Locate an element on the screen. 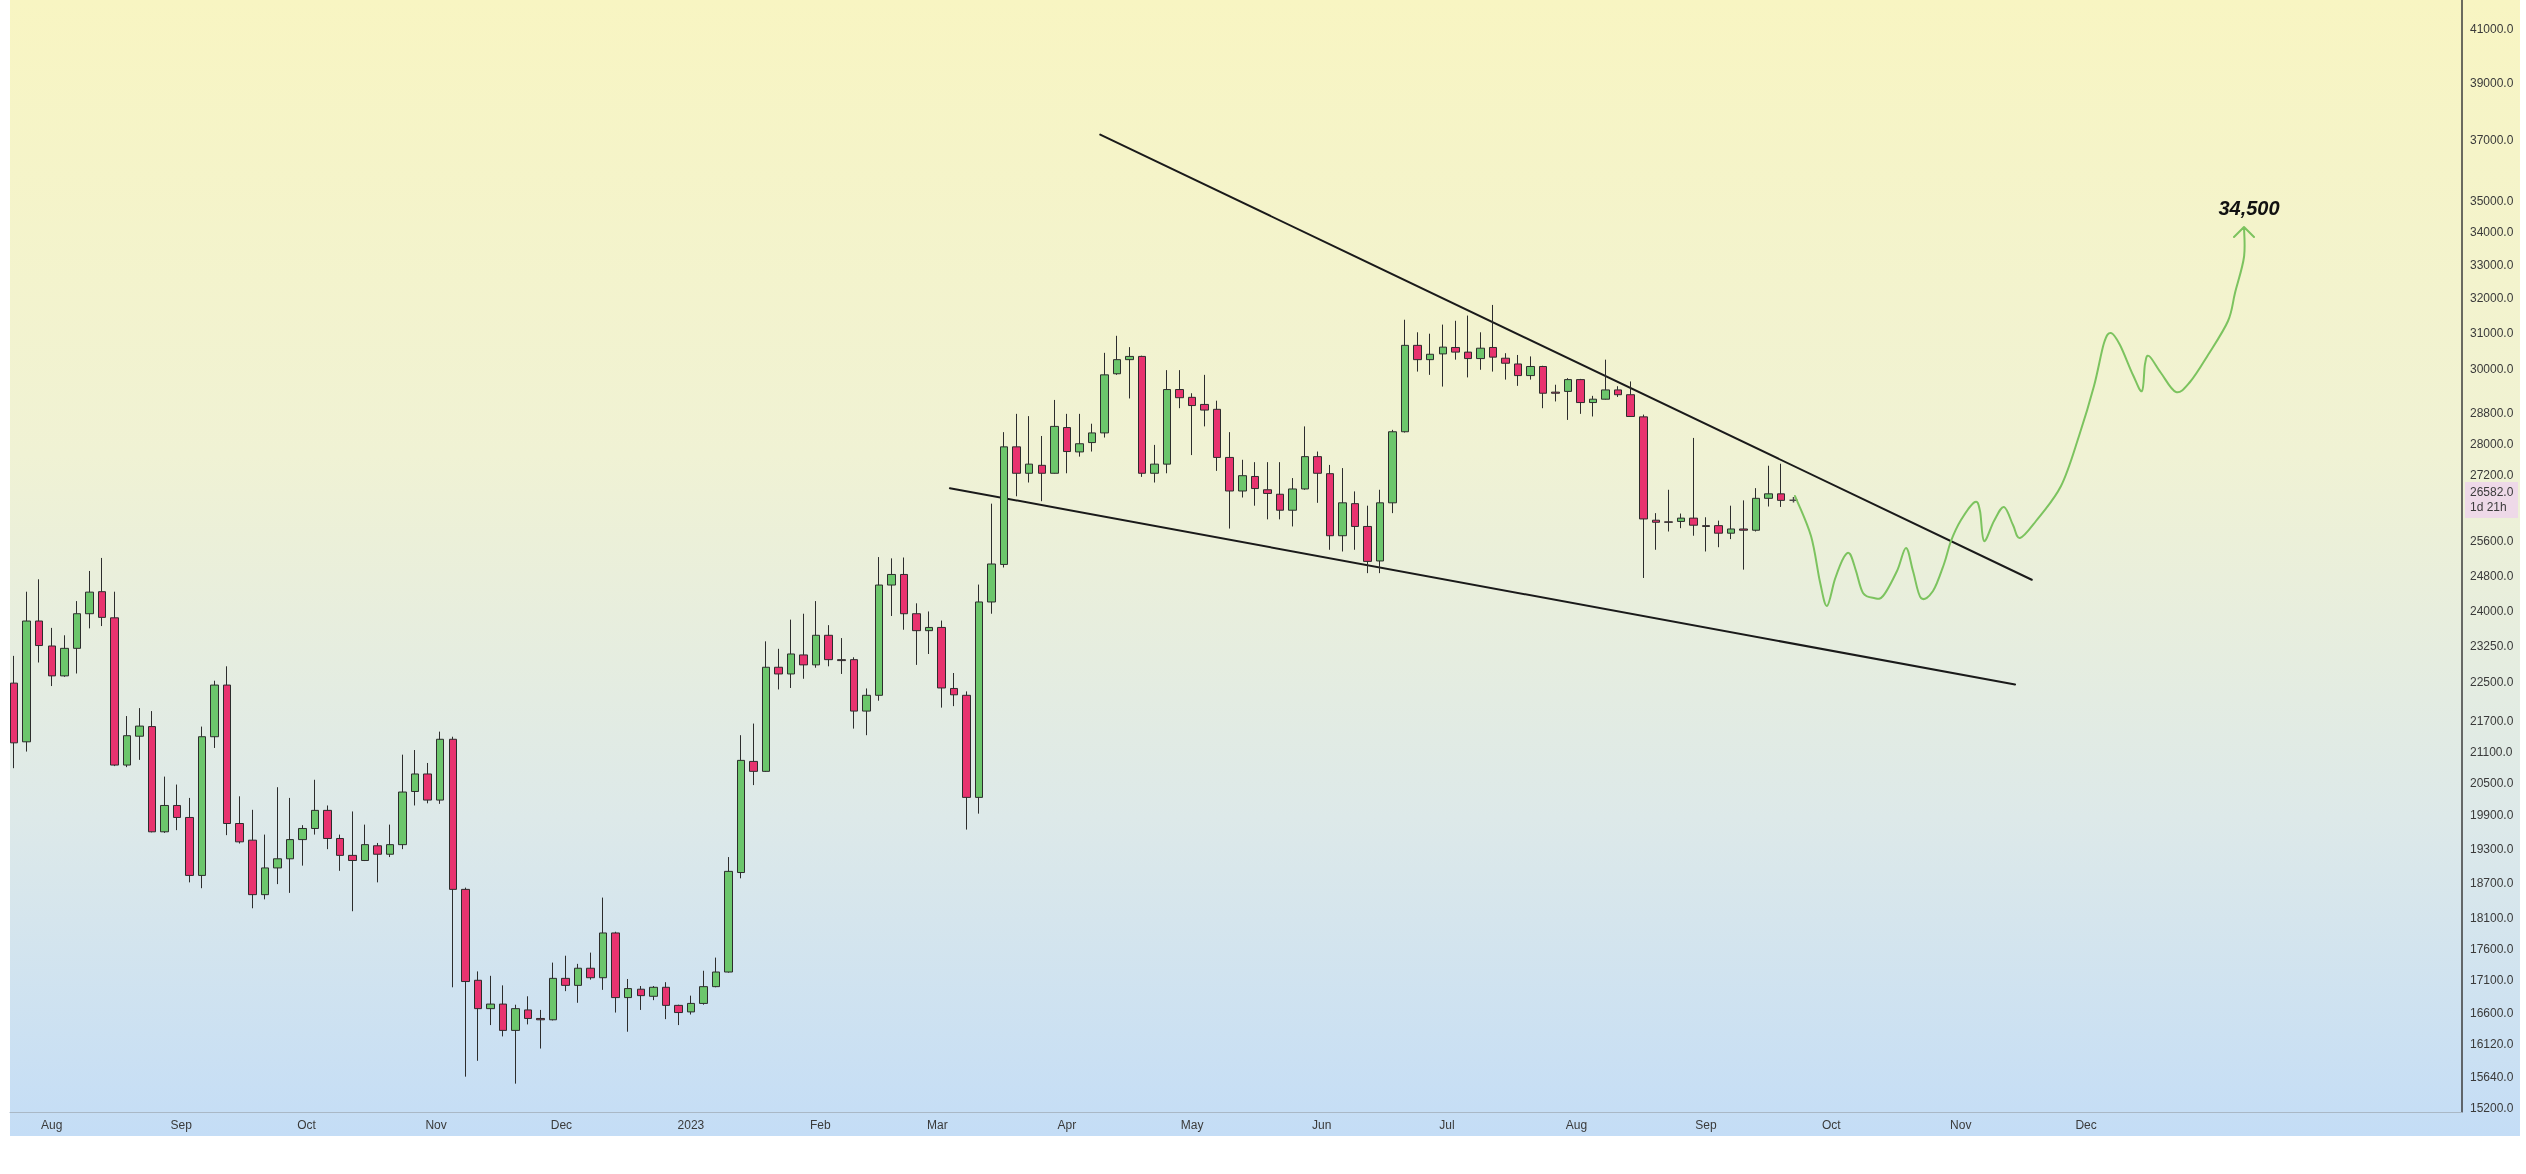  y-tick-label: 34000.0 is located at coordinates (2492, 232).